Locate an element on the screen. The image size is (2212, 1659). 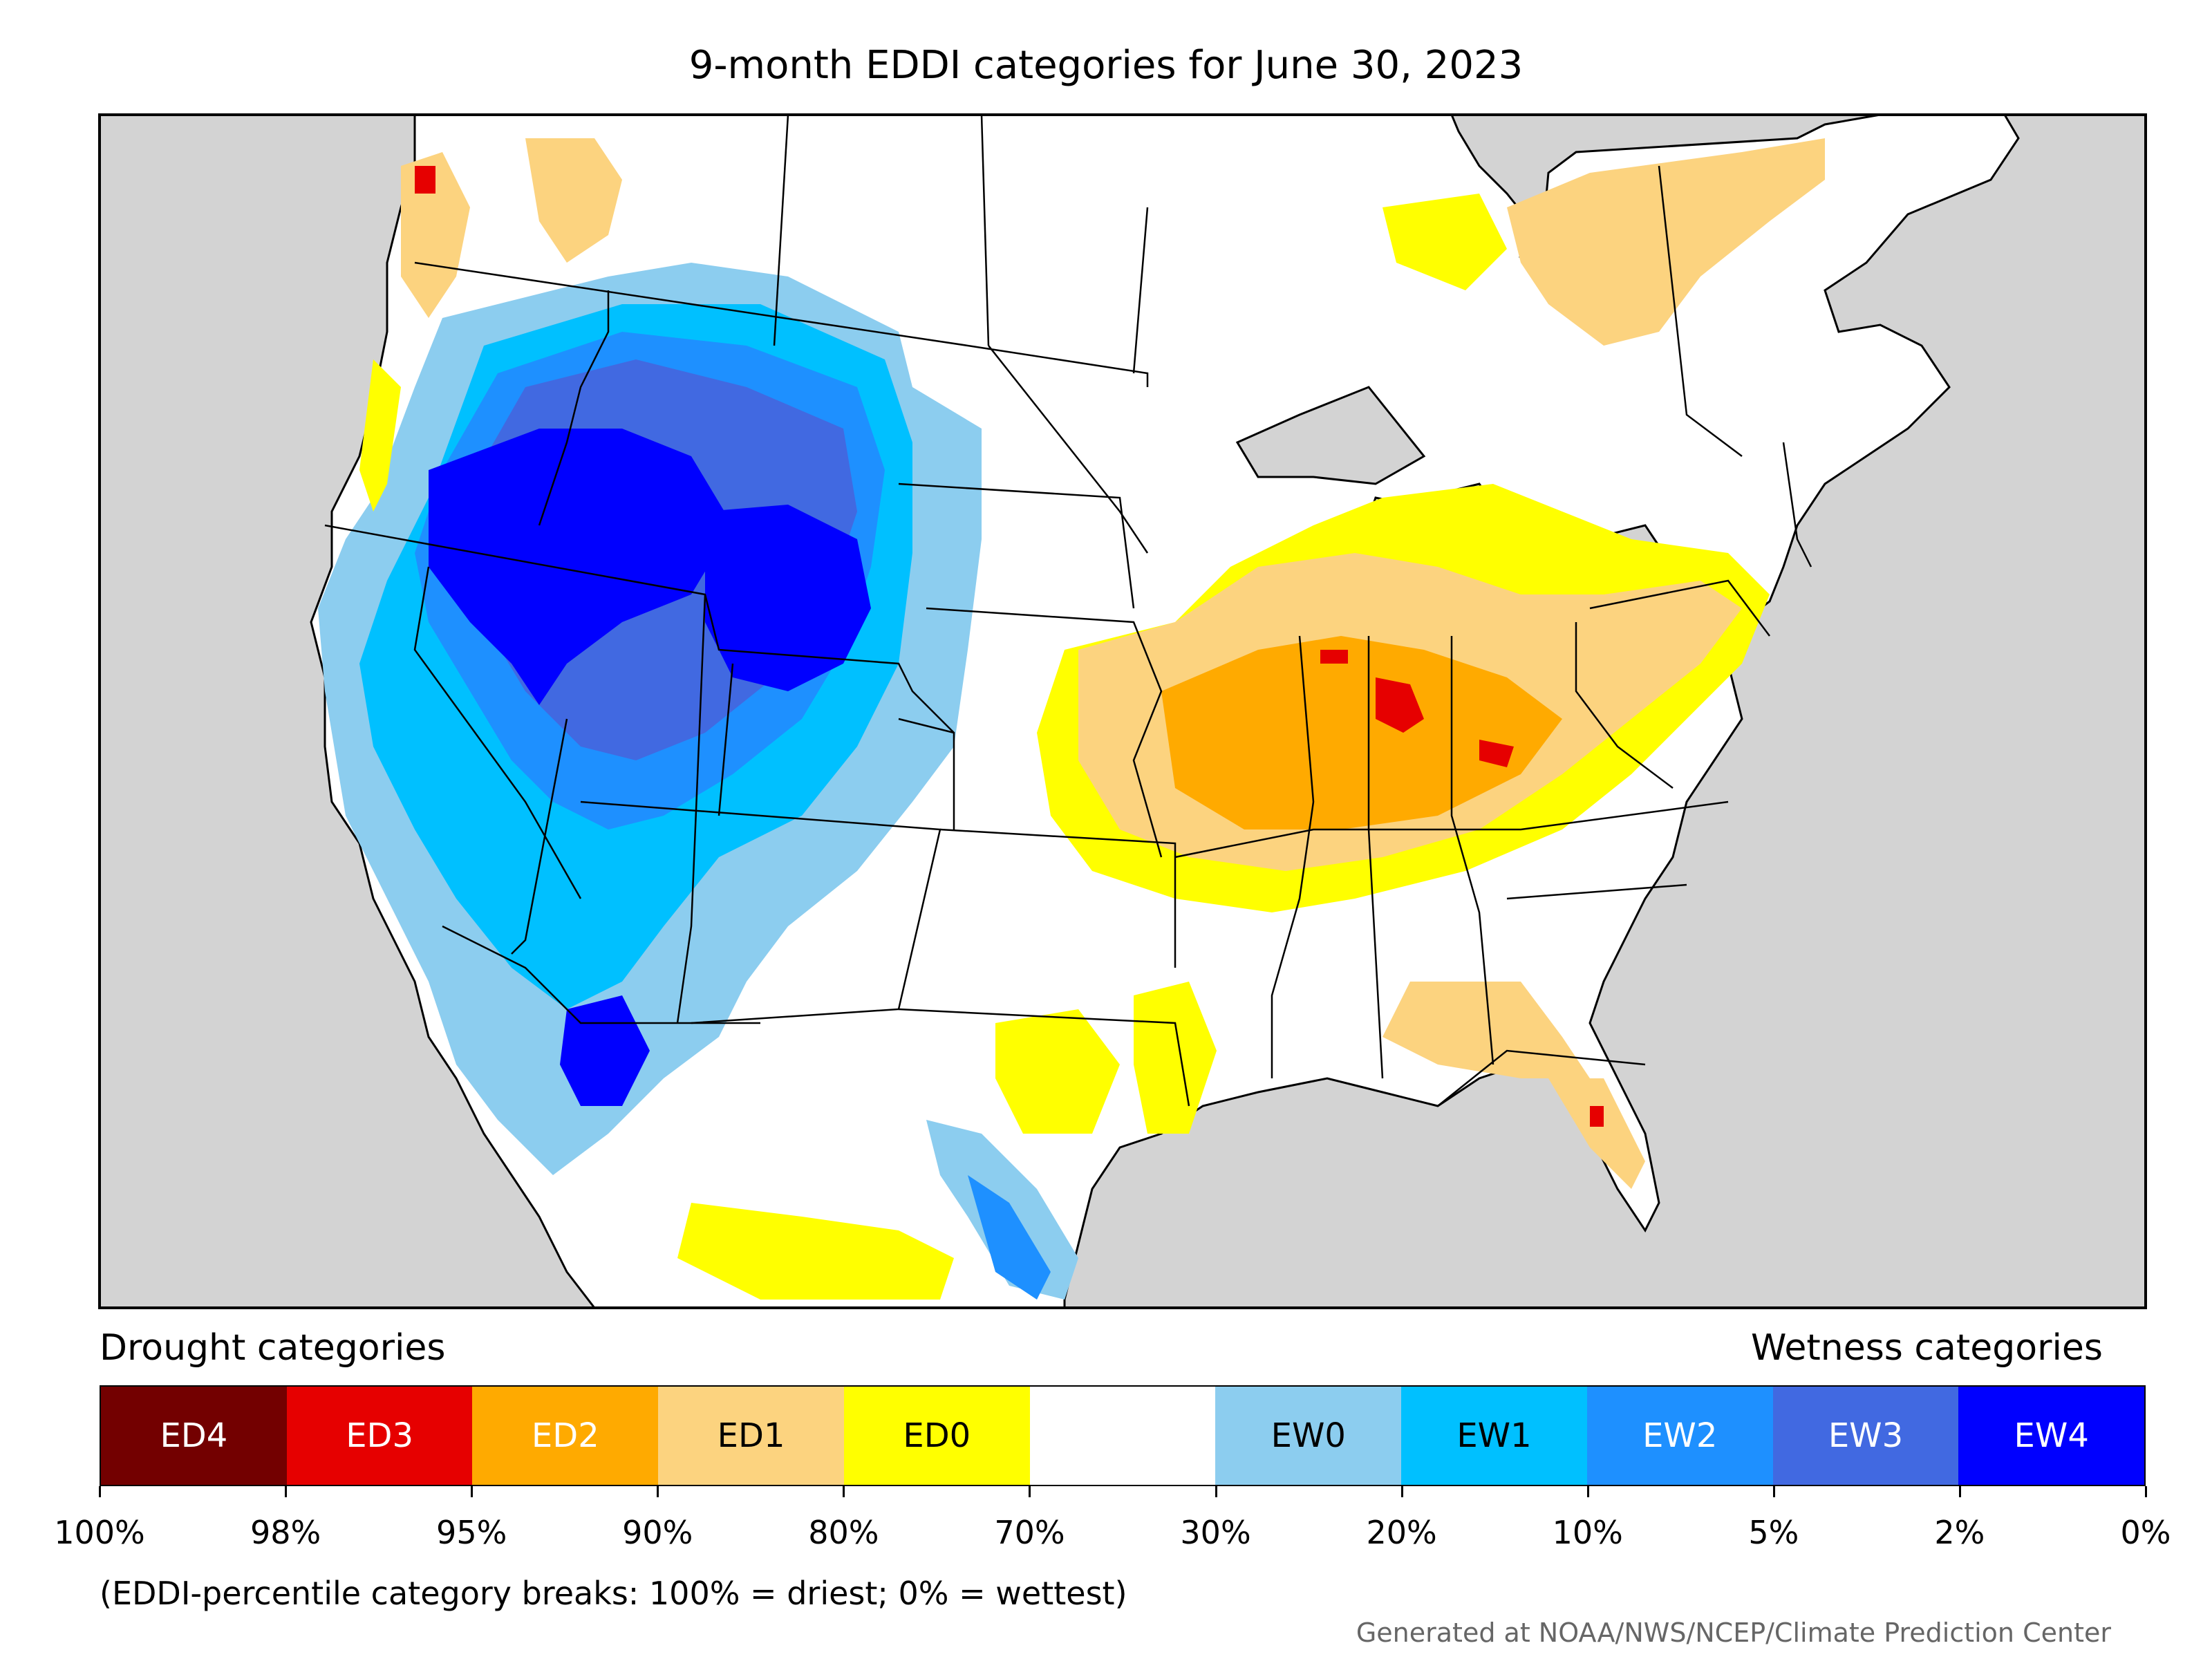
tick-label: 100% is located at coordinates (99, 1532).